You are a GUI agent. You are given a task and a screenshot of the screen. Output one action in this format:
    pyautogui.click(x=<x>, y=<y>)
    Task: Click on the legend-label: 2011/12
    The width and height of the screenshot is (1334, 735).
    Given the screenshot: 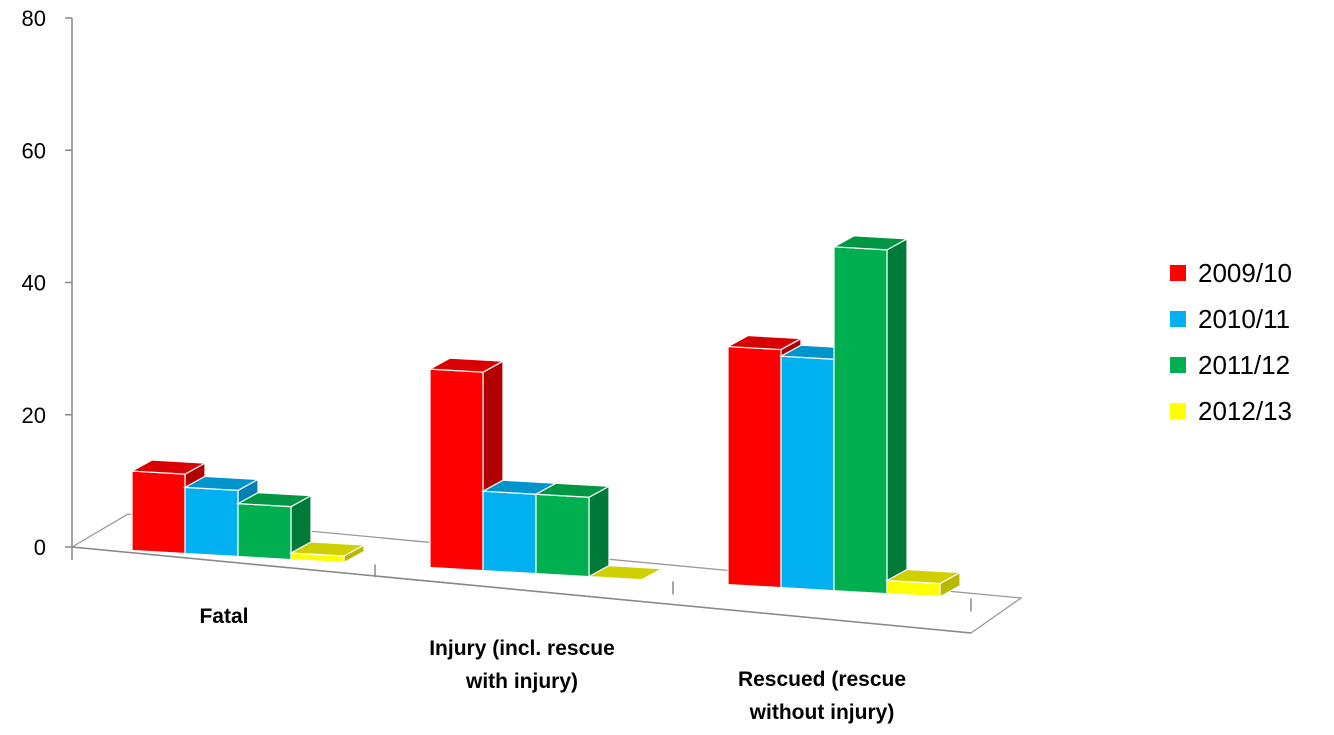 What is the action you would take?
    pyautogui.click(x=1244, y=364)
    